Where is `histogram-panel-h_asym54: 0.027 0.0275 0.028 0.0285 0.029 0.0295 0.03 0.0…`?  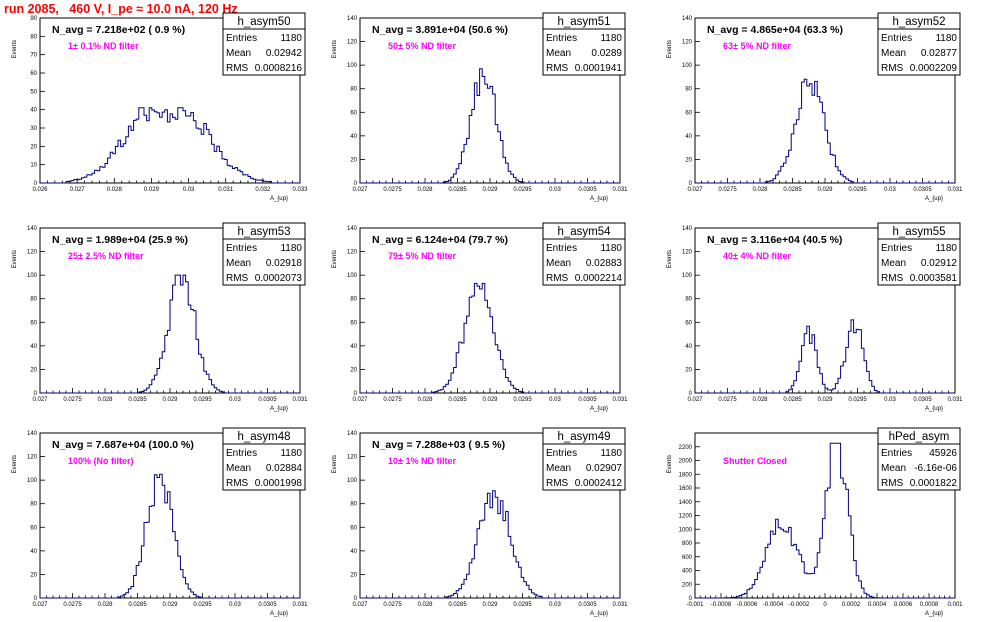 histogram-panel-h_asym54: 0.027 0.0275 0.028 0.0285 0.029 0.0295 0.03 0.0… is located at coordinates (480, 317).